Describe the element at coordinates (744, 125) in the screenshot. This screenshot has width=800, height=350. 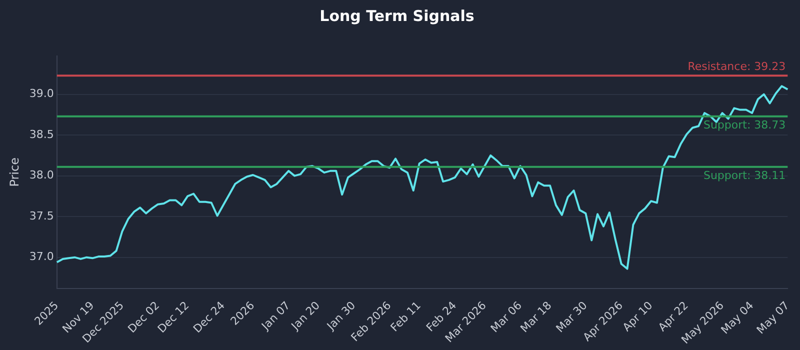
I see `ref-line-label: Support: 38.73` at that location.